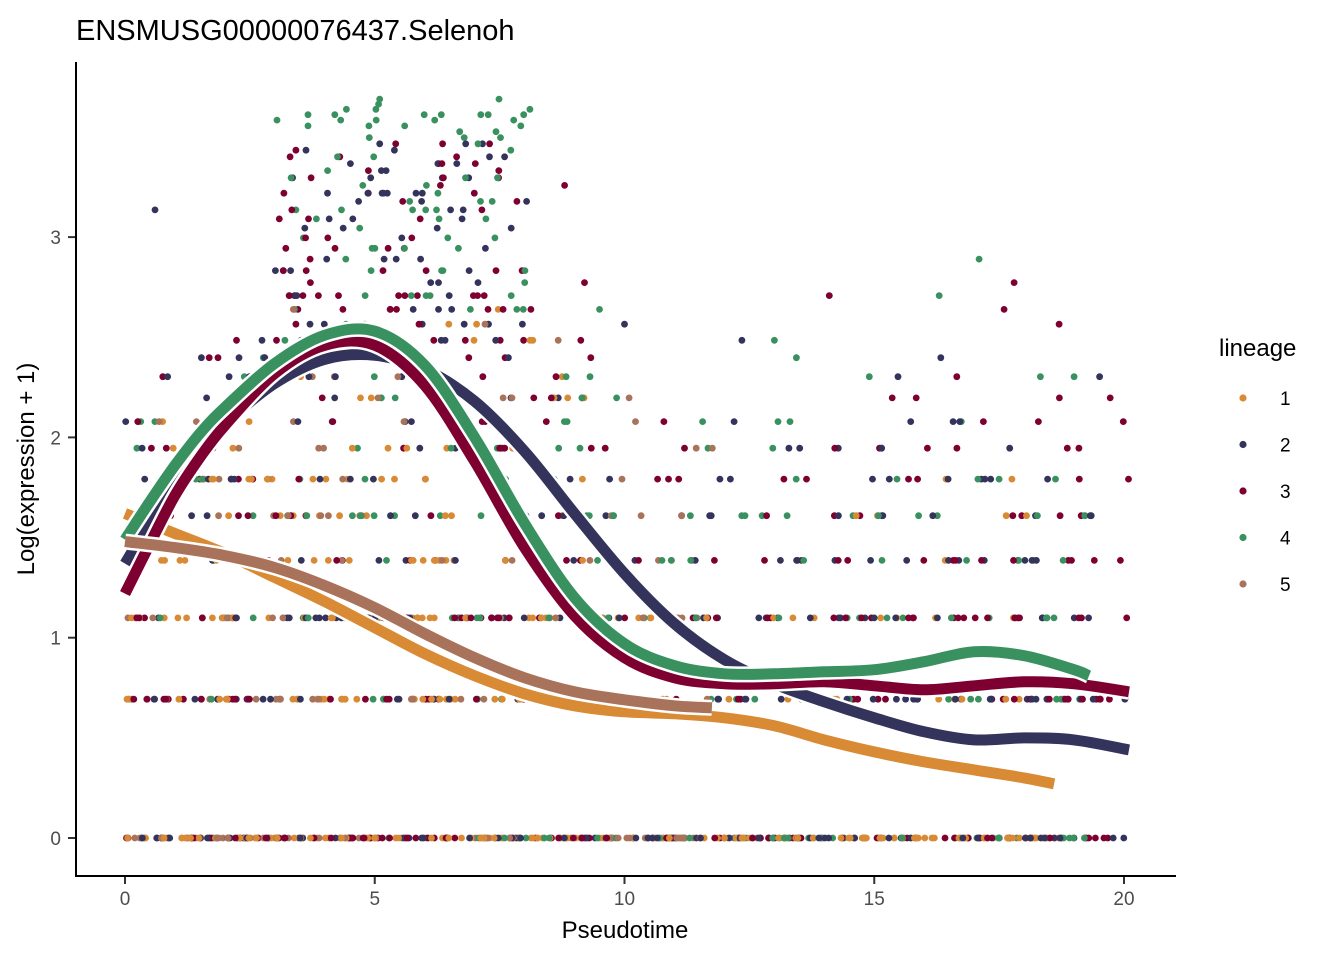 This screenshot has width=1344, height=960. I want to click on legend: lineage 1 2 3 4 5, so click(1257, 465).